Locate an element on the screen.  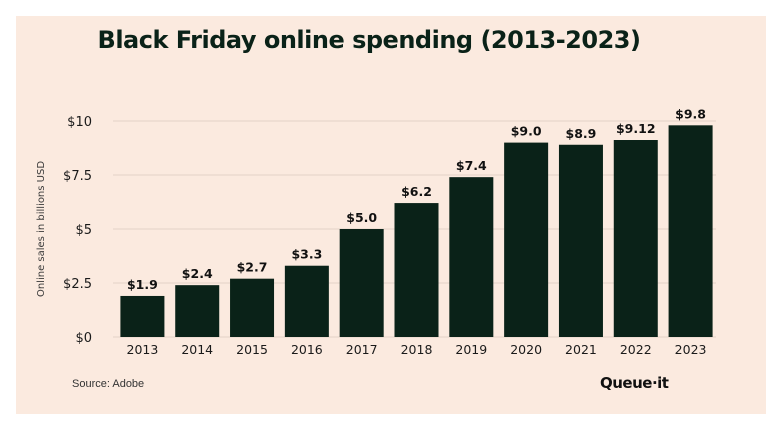
bar-2013 is located at coordinates (142, 316).